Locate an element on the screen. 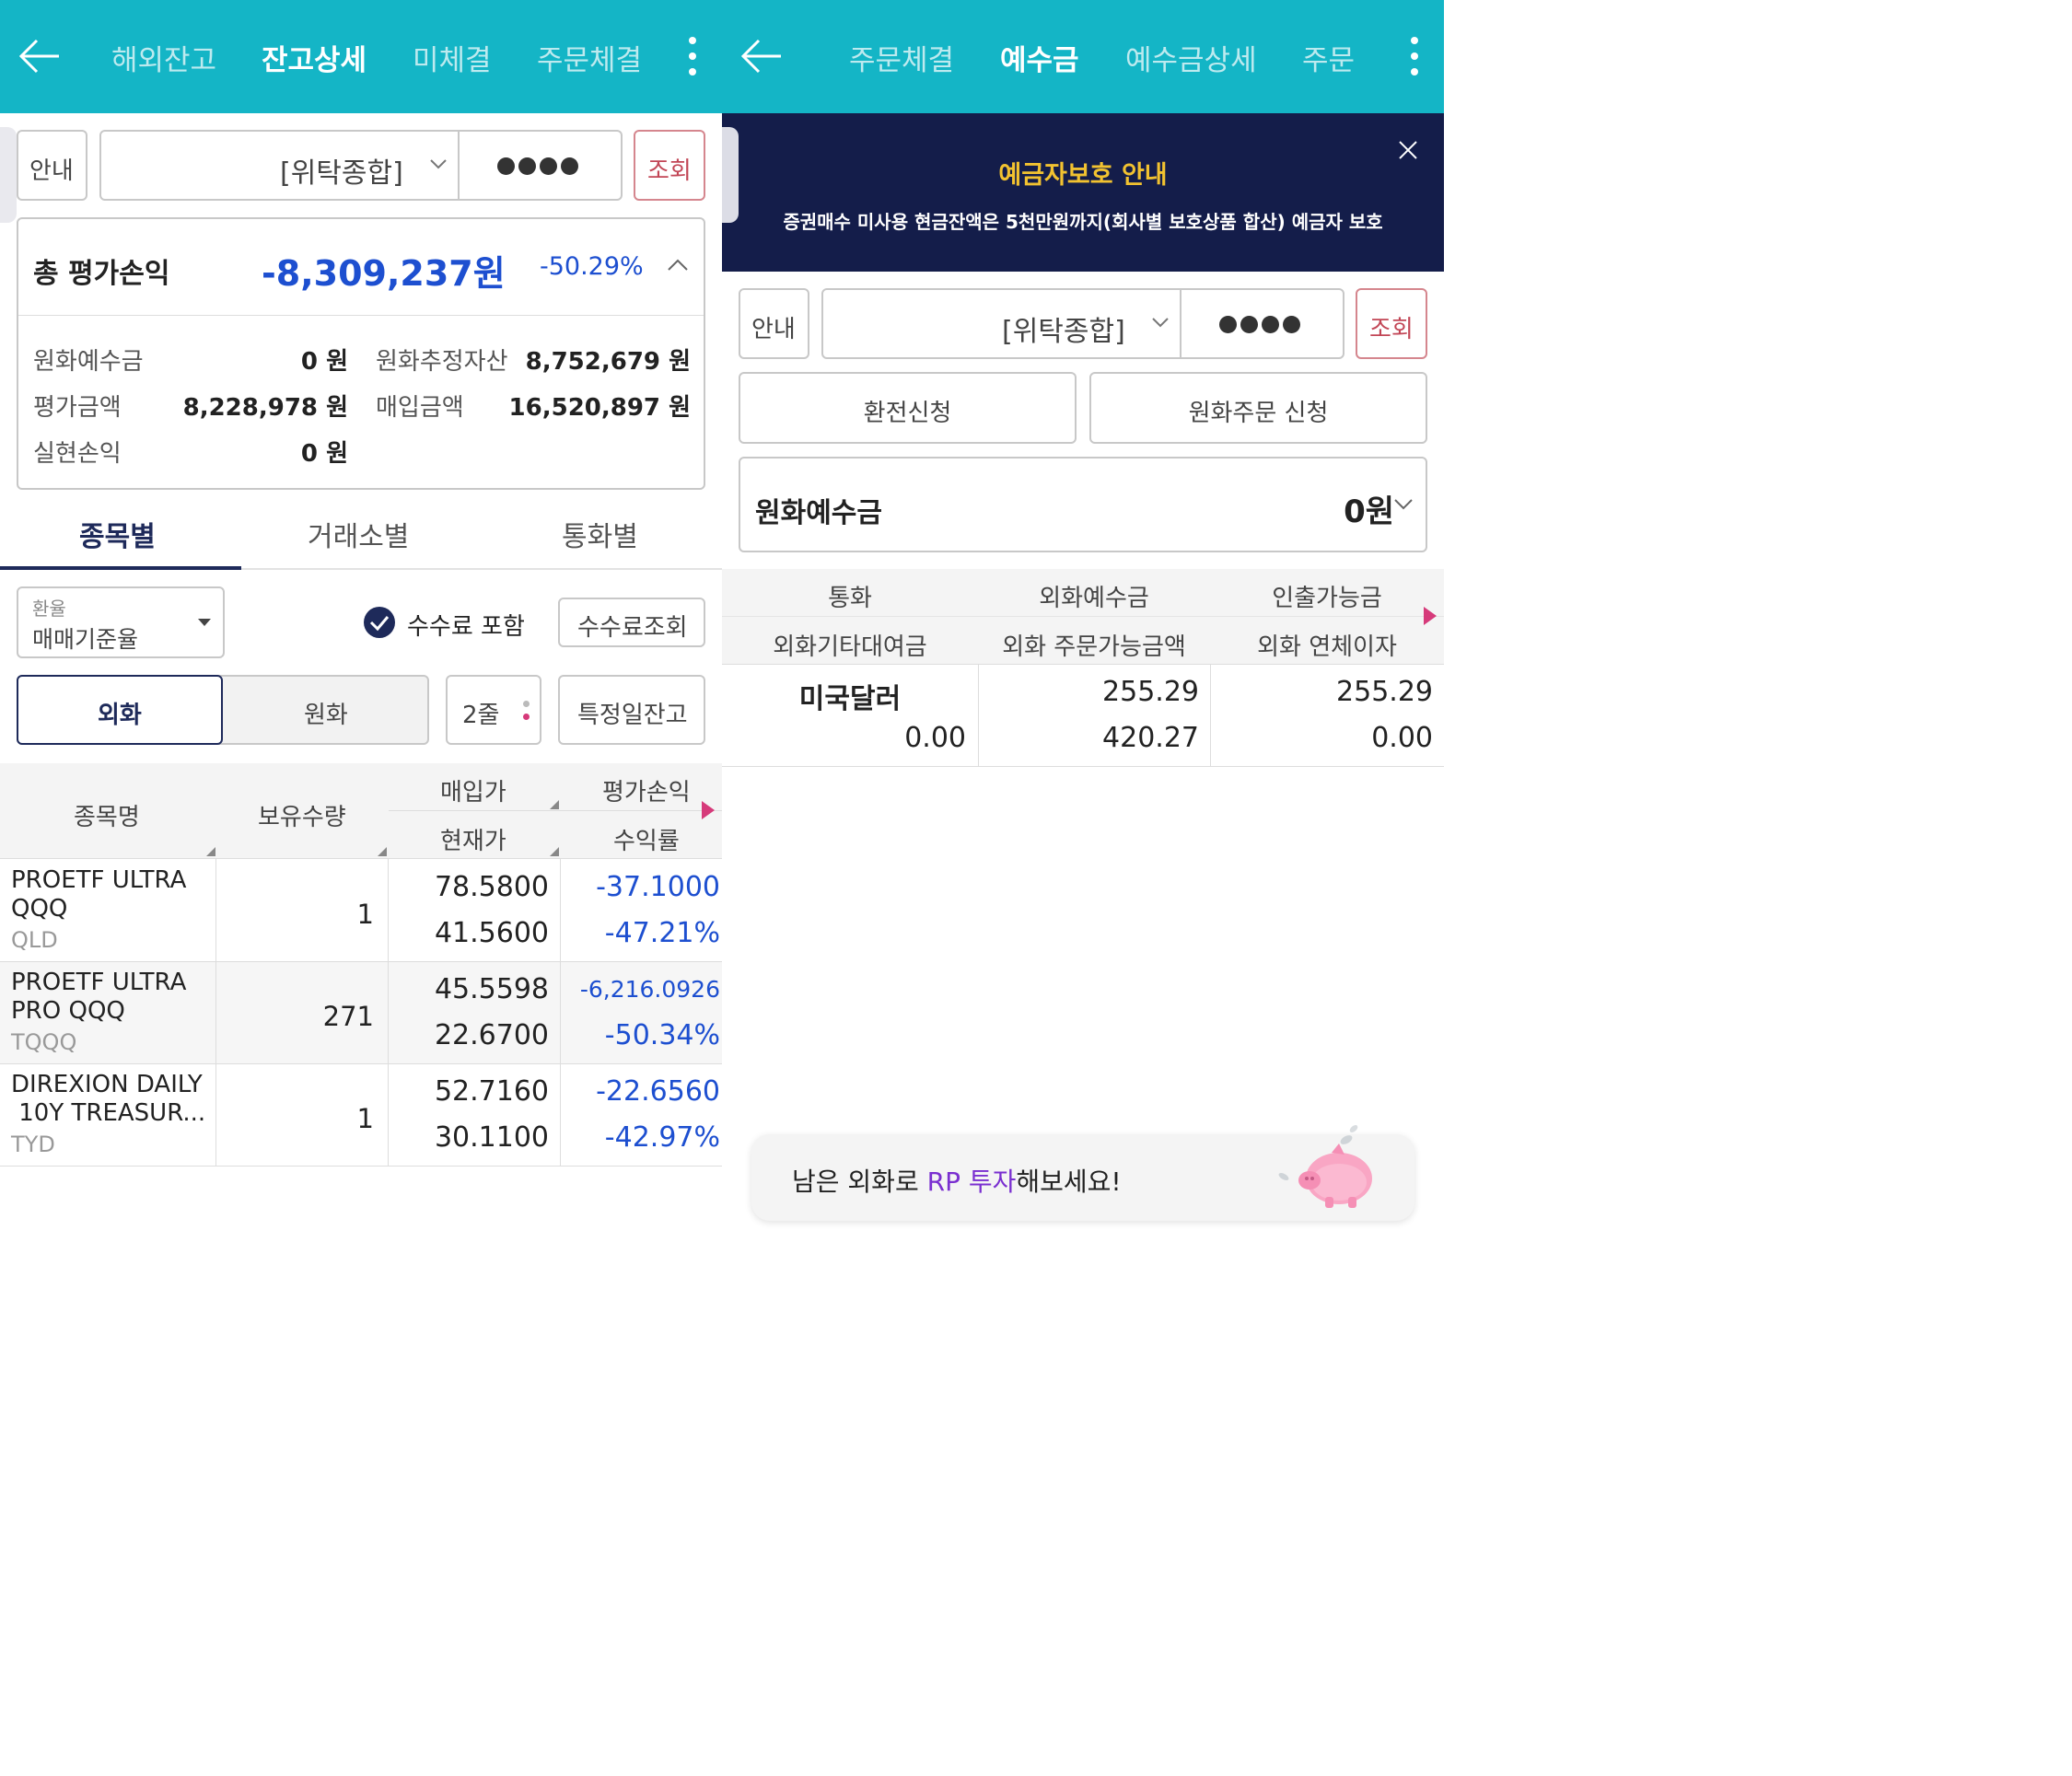  col-header-buy-price: 매입가 is located at coordinates (473, 793).